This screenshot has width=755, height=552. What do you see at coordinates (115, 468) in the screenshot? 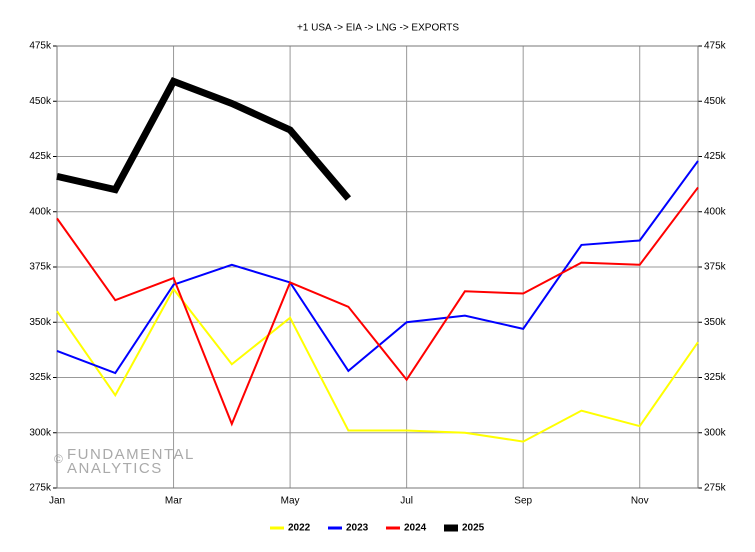
I see `watermark-text: ANALYTICS` at bounding box center [115, 468].